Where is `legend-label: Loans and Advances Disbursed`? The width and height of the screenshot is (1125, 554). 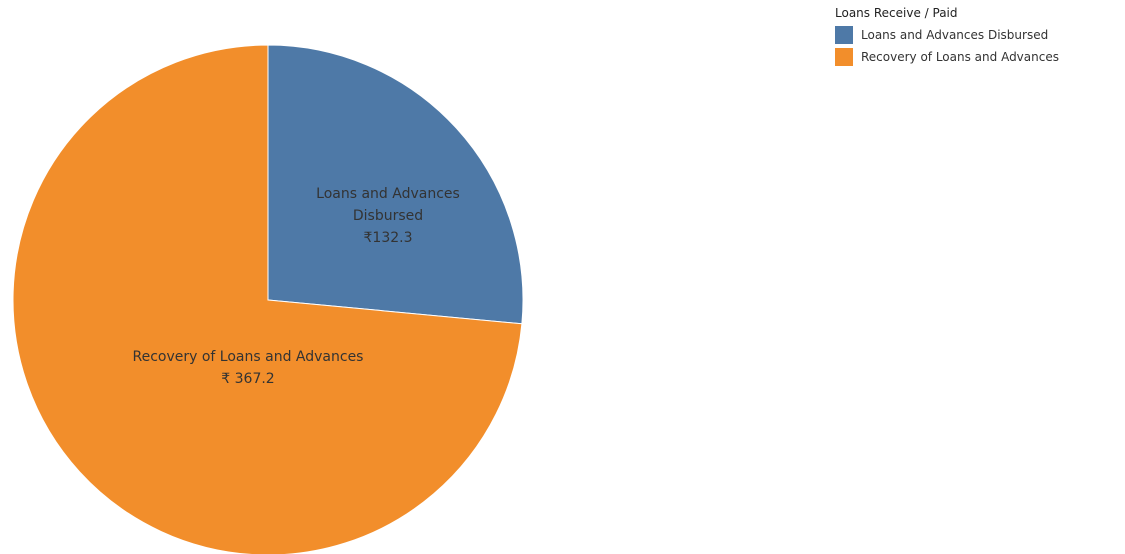
legend-label: Loans and Advances Disbursed is located at coordinates (955, 35).